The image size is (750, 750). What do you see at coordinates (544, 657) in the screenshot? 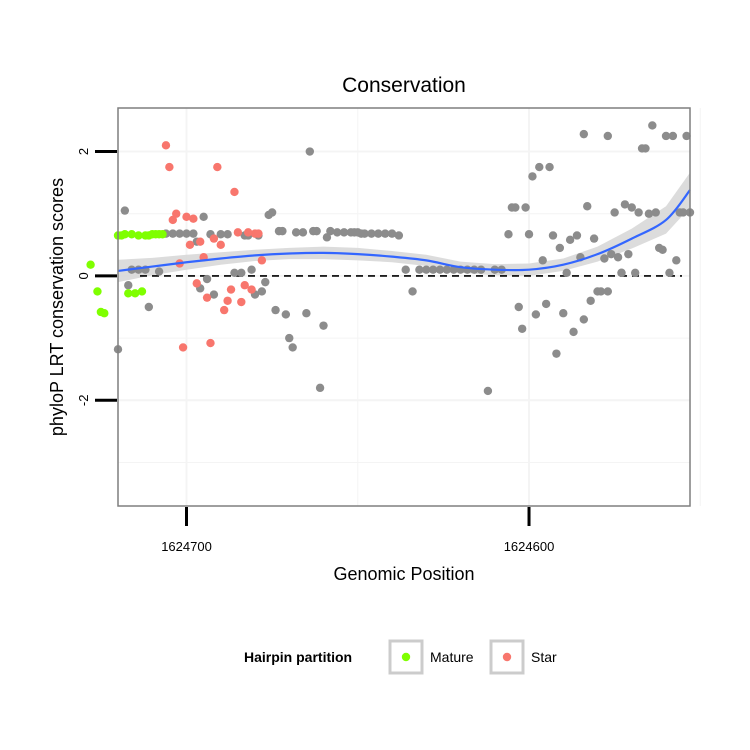
I see `legend-label-star: Star` at bounding box center [544, 657].